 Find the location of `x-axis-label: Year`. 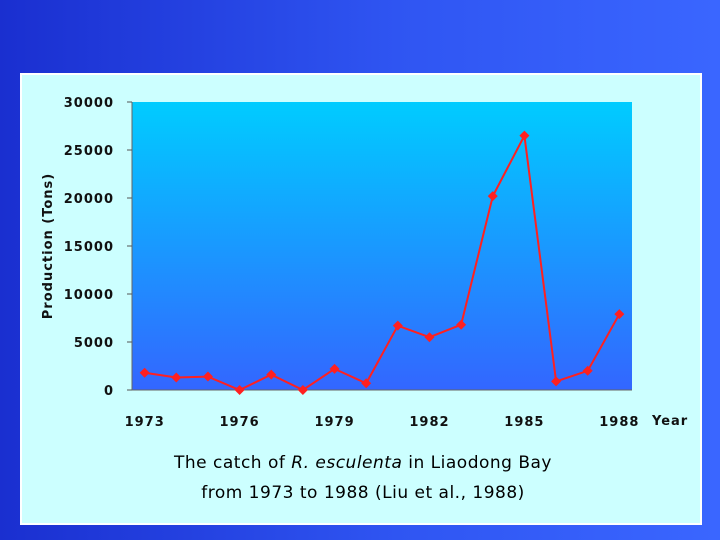

x-axis-label: Year is located at coordinates (669, 421).